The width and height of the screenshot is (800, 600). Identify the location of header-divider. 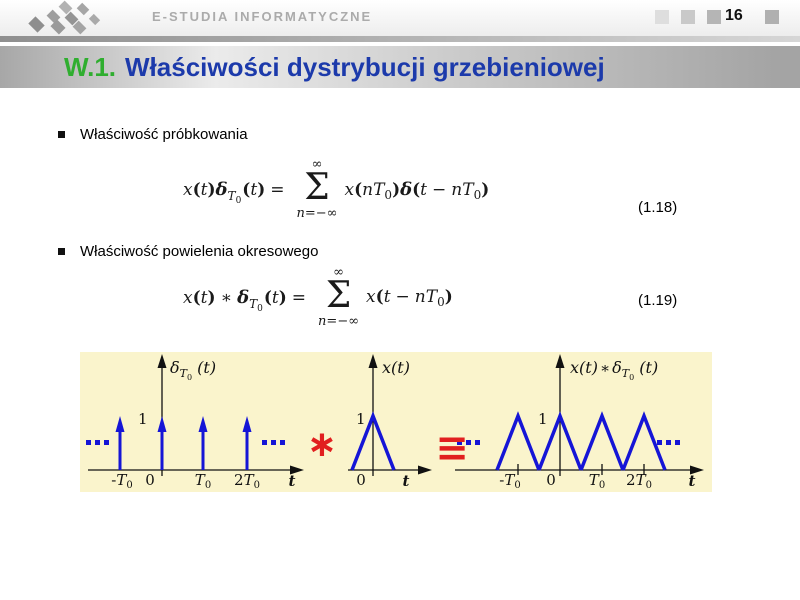
(400, 39).